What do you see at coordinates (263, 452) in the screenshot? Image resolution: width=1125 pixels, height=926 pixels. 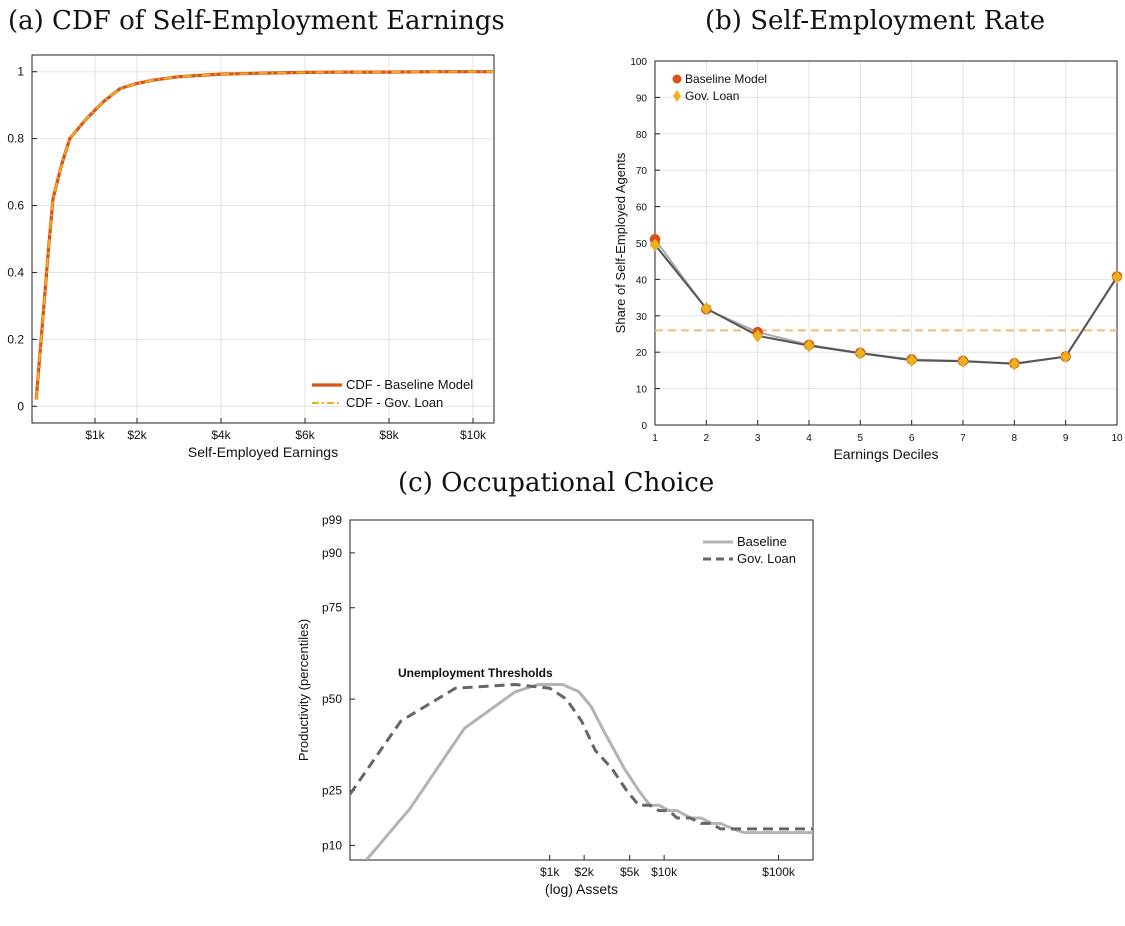 I see `x-axis-label: Self-Employed Earnings` at bounding box center [263, 452].